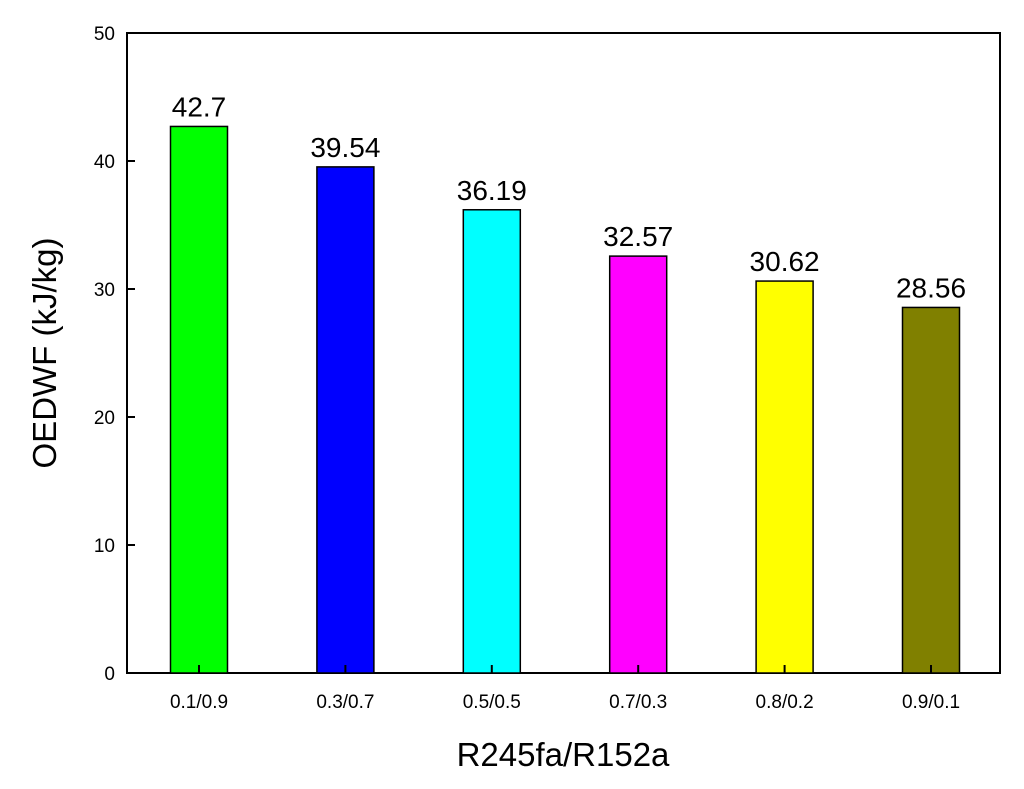 The image size is (1024, 789). Describe the element at coordinates (492, 190) in the screenshot. I see `data-label: 36.19` at that location.